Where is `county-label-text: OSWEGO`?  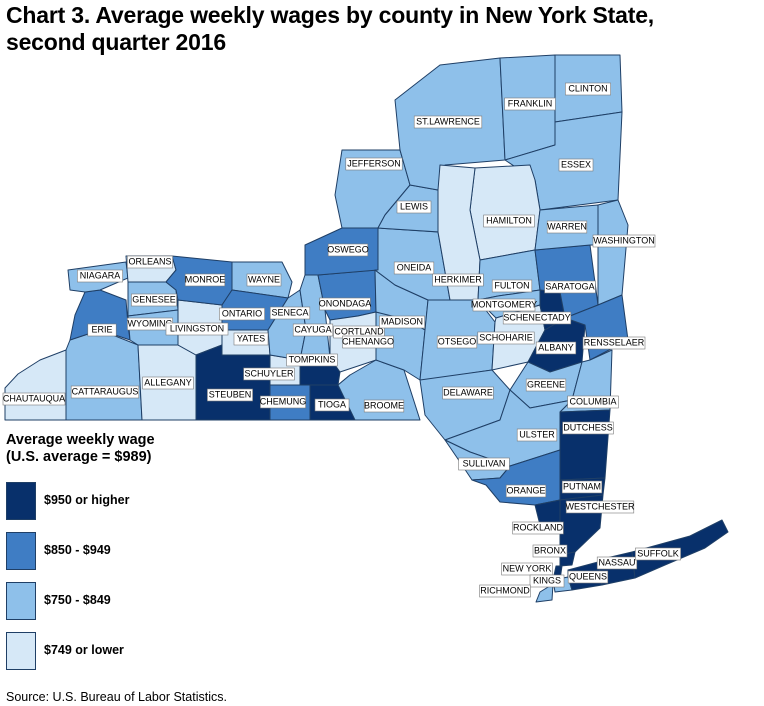
county-label-text: OSWEGO is located at coordinates (348, 249).